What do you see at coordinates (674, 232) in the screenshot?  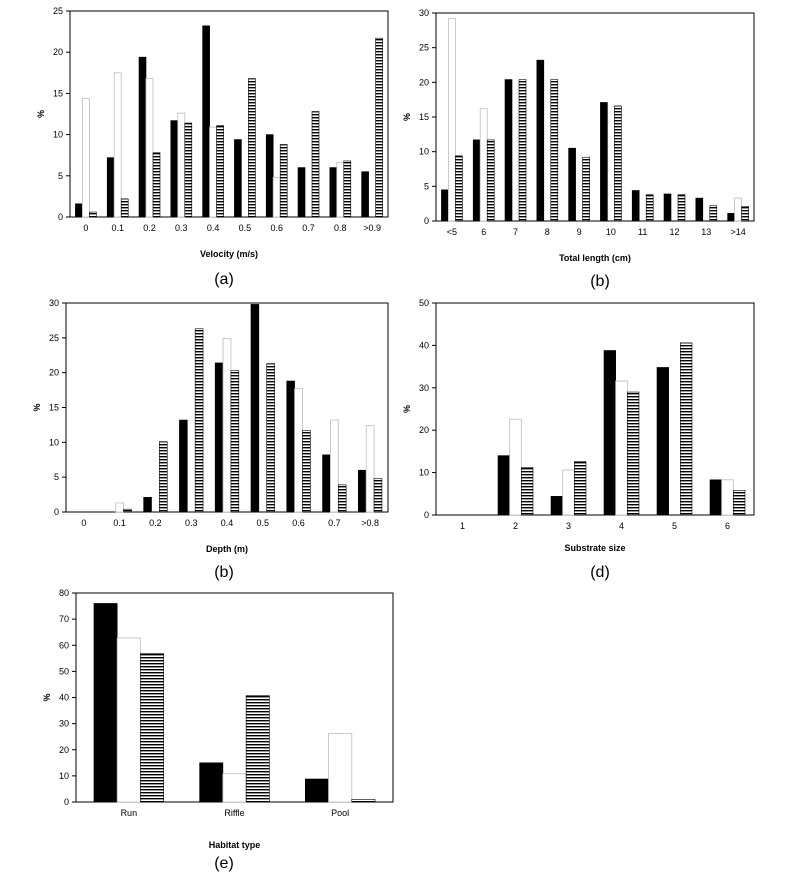 I see `x-tick-label: 12` at bounding box center [674, 232].